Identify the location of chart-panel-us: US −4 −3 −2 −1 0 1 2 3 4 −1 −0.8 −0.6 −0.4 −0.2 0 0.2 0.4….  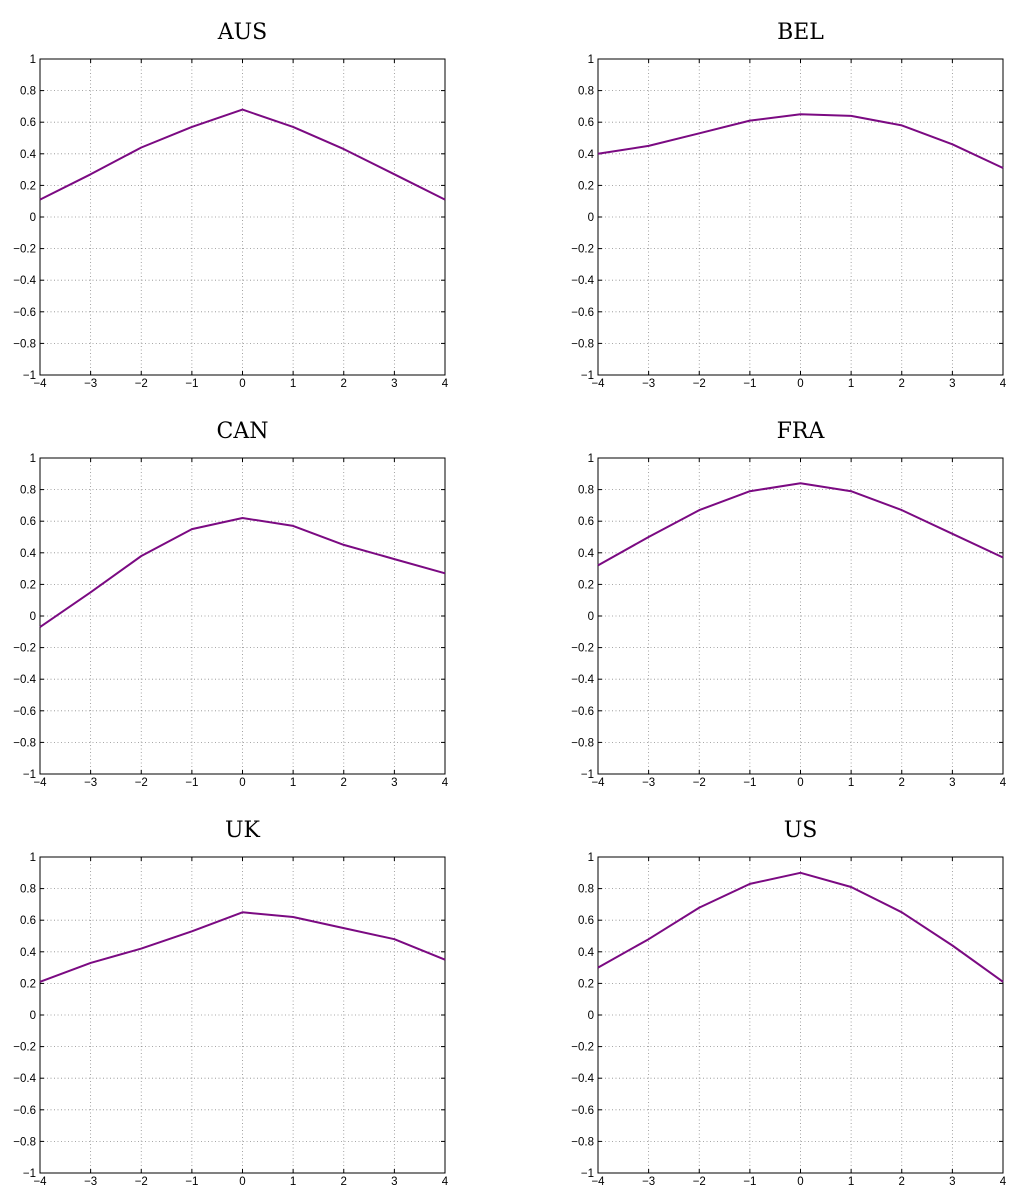
(789, 1003).